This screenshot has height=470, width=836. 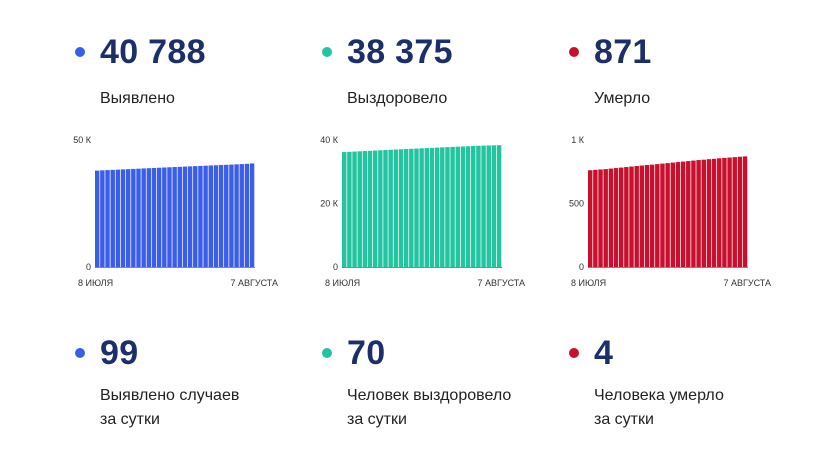 I want to click on y-tick-label: 1 К, so click(x=578, y=140).